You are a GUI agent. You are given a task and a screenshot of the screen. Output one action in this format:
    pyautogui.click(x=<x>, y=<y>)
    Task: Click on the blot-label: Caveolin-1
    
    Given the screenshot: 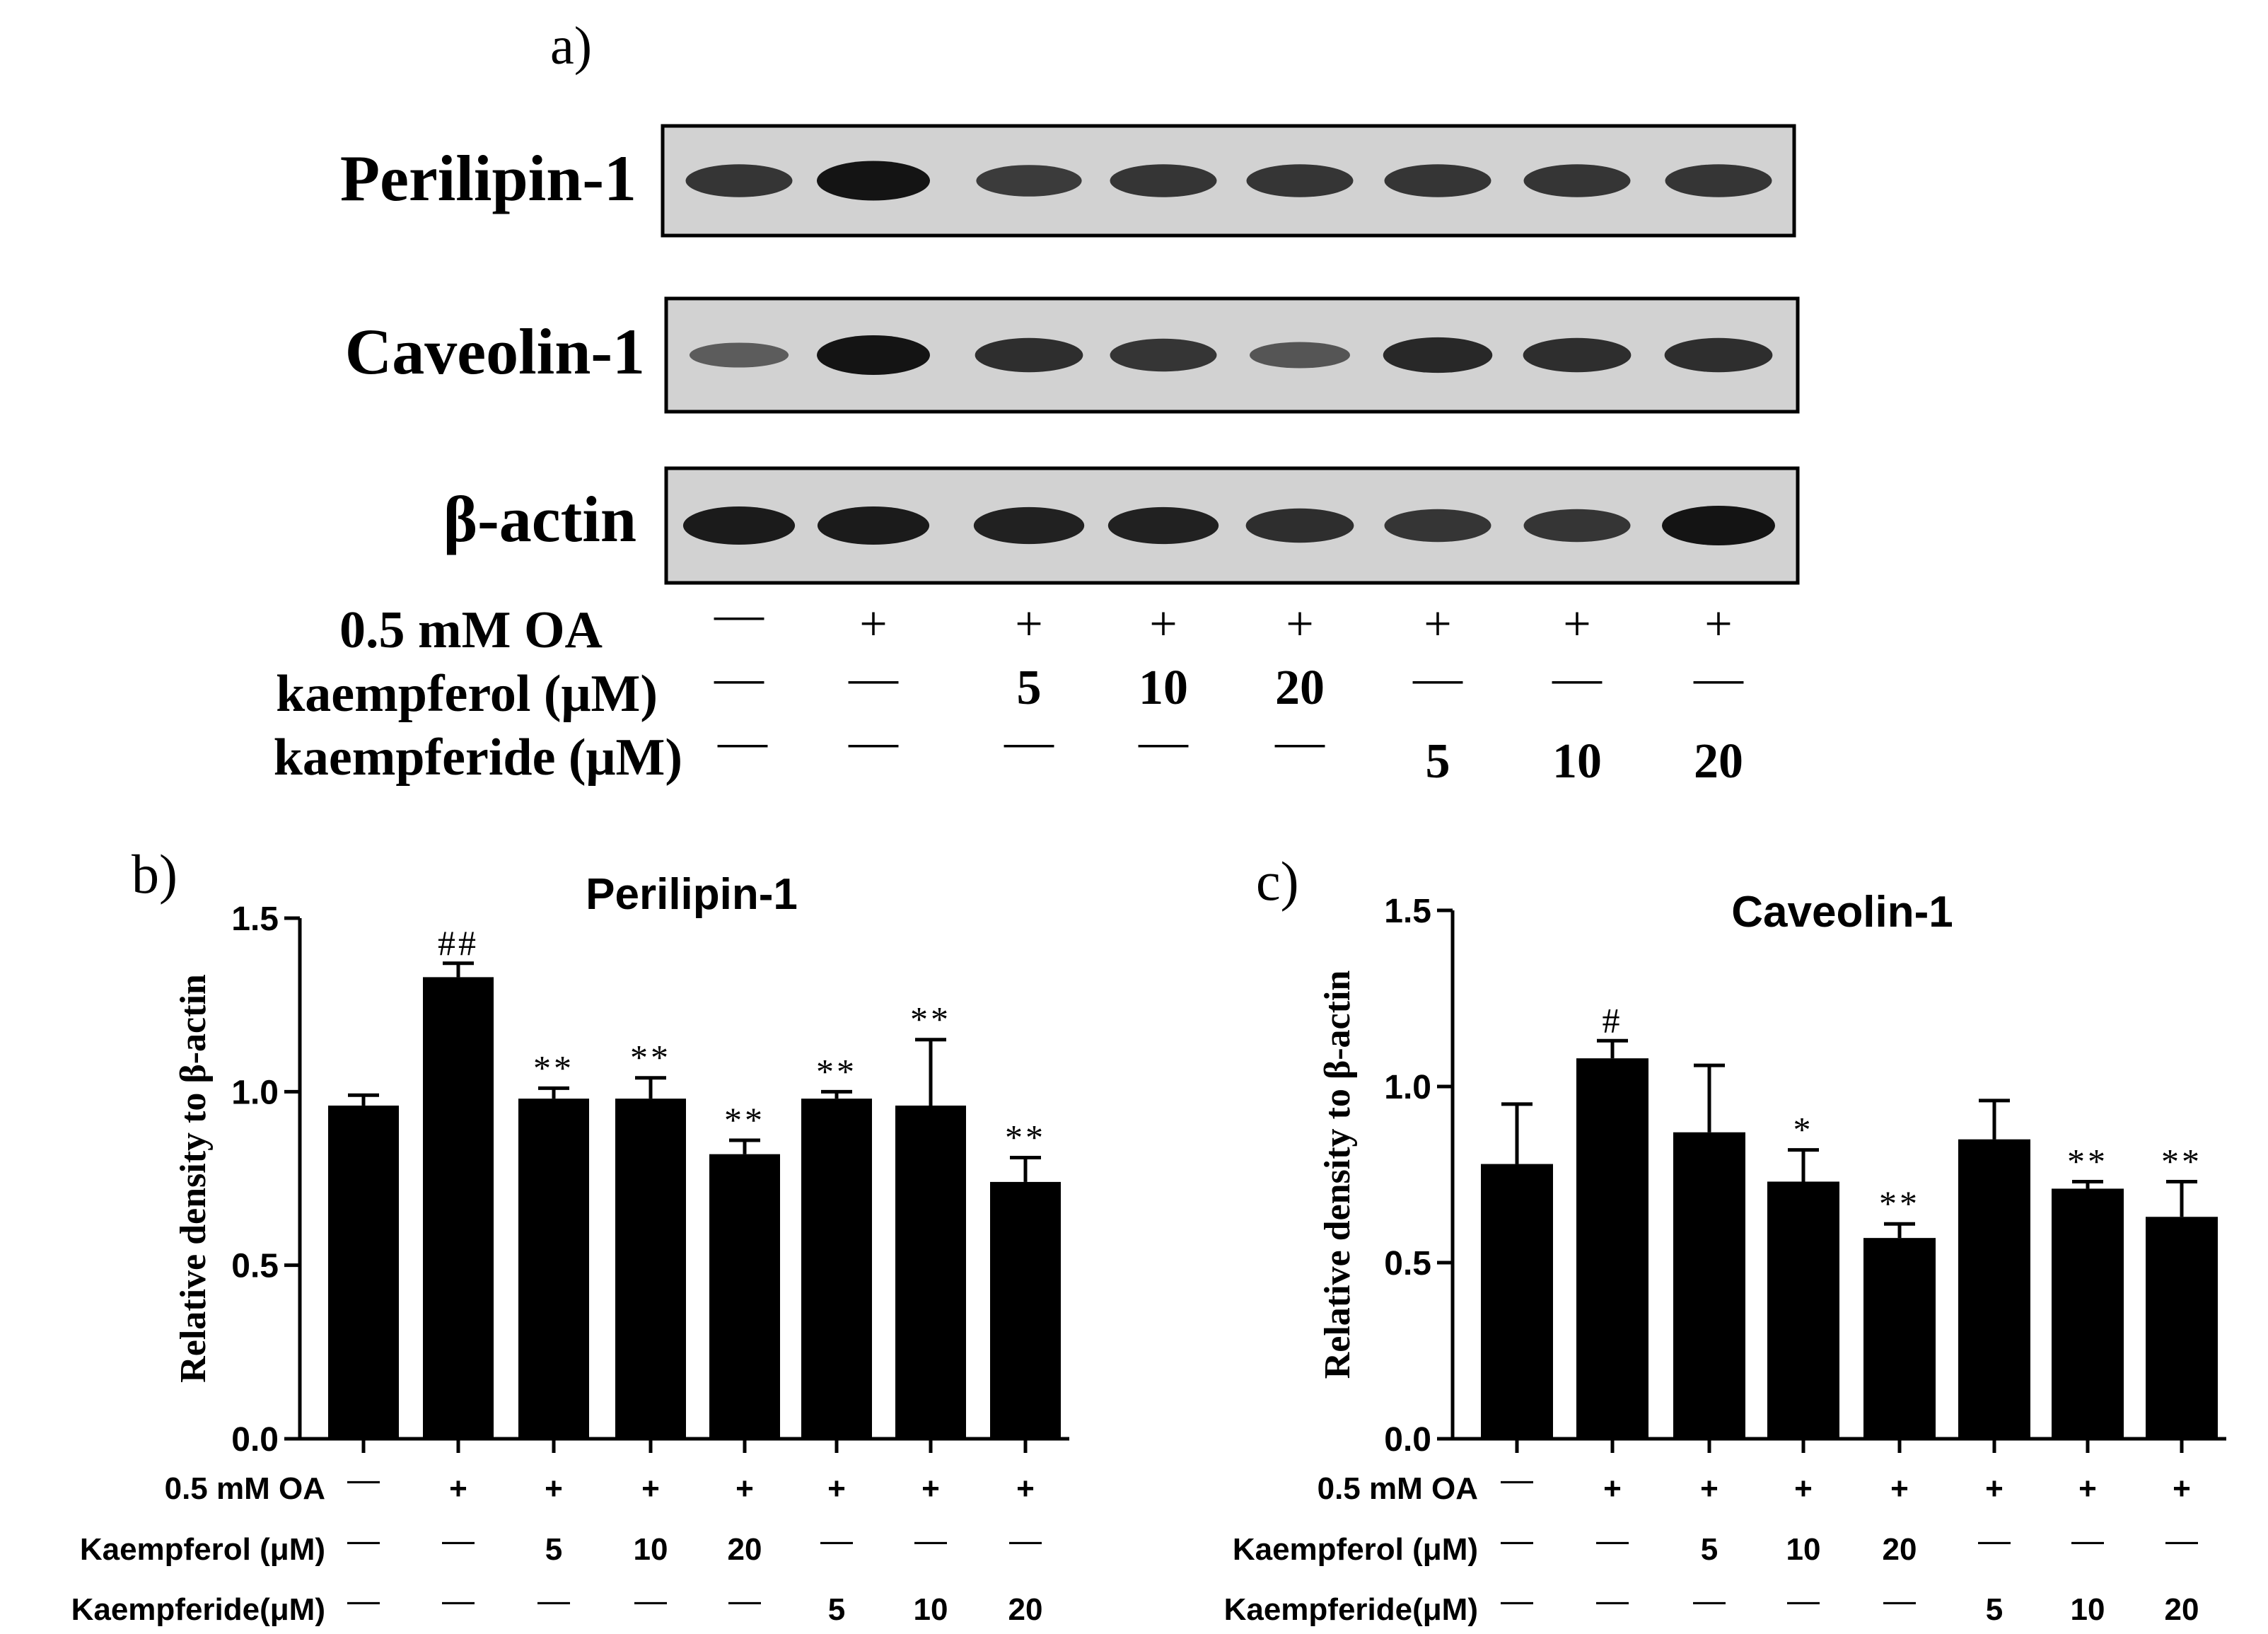 What is the action you would take?
    pyautogui.click(x=495, y=352)
    